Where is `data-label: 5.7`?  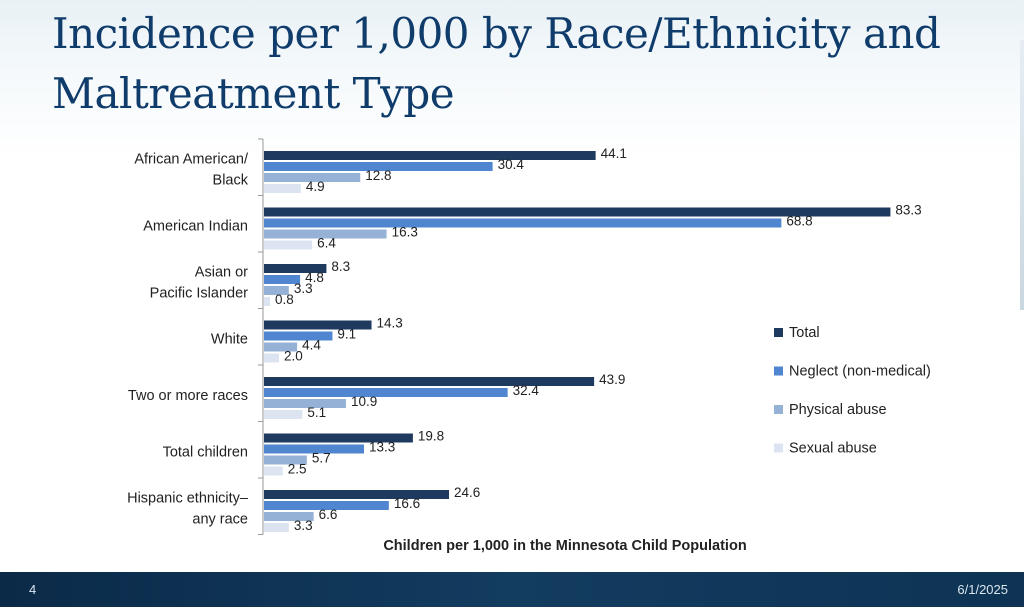 data-label: 5.7 is located at coordinates (321, 458).